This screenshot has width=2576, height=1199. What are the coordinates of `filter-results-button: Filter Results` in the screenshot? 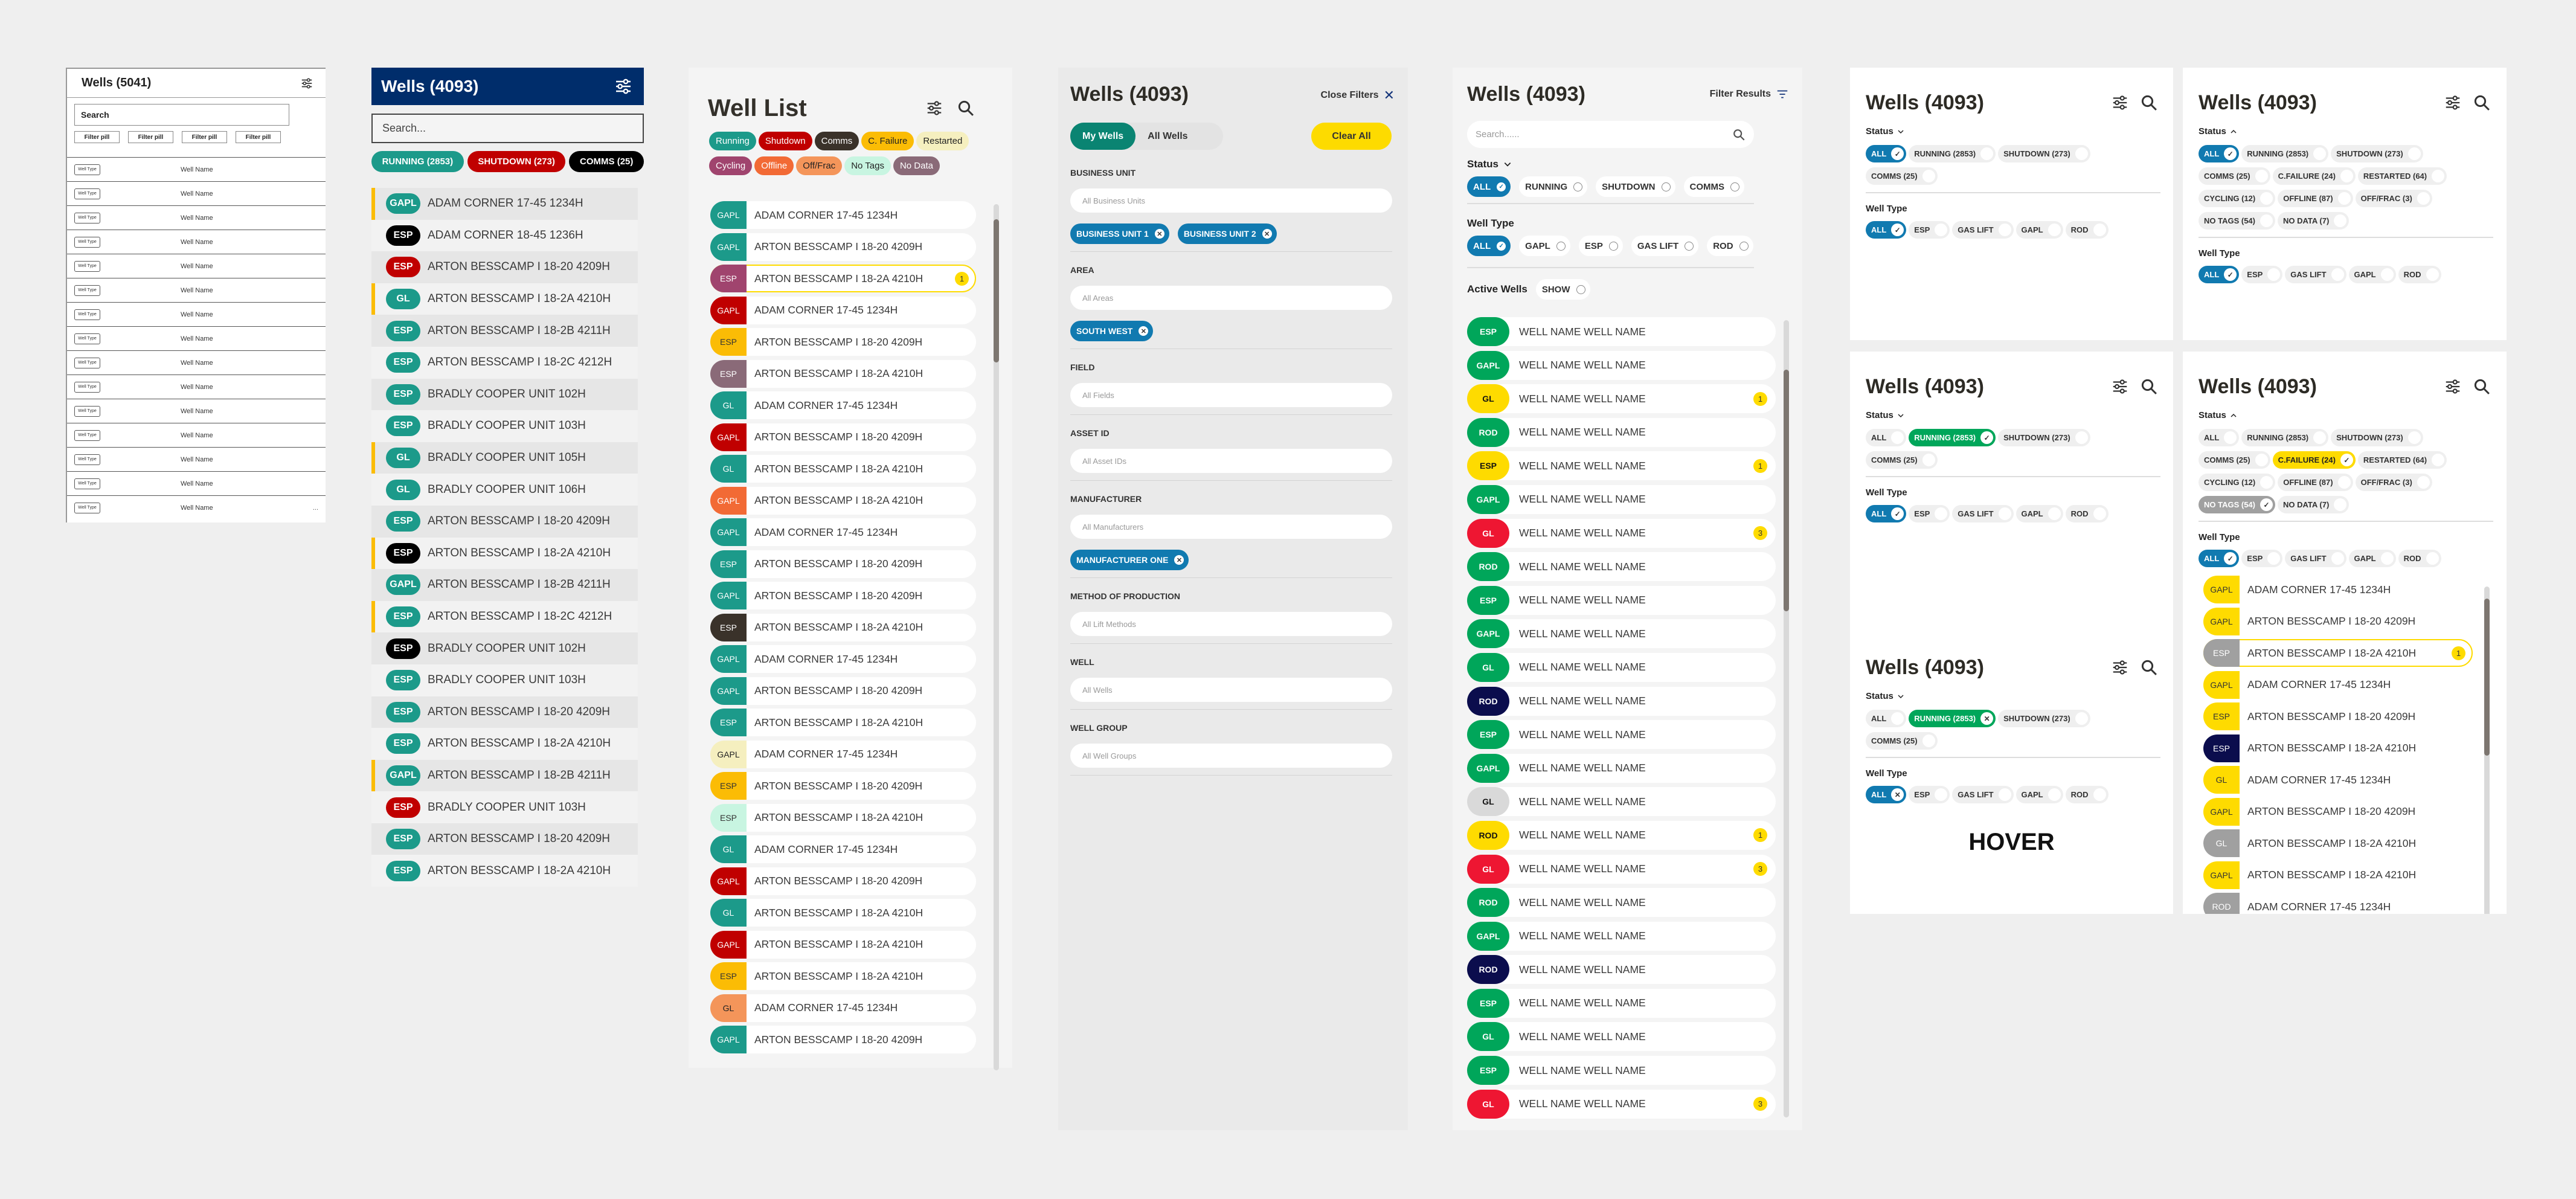 It's located at (1749, 94).